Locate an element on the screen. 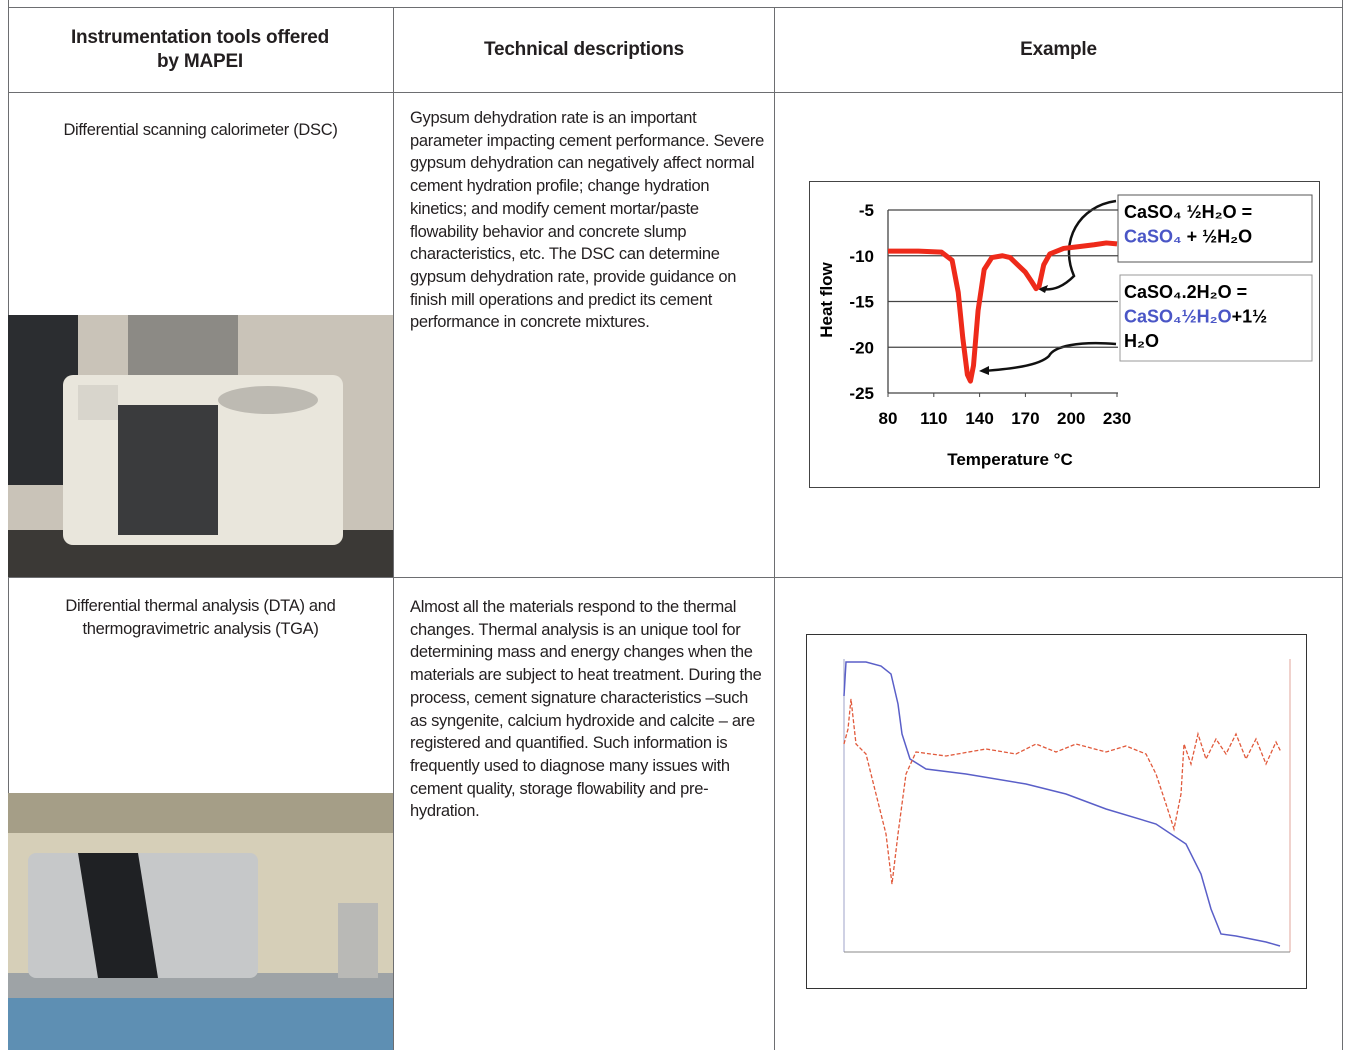  annotation: H₂O is located at coordinates (1141, 341).